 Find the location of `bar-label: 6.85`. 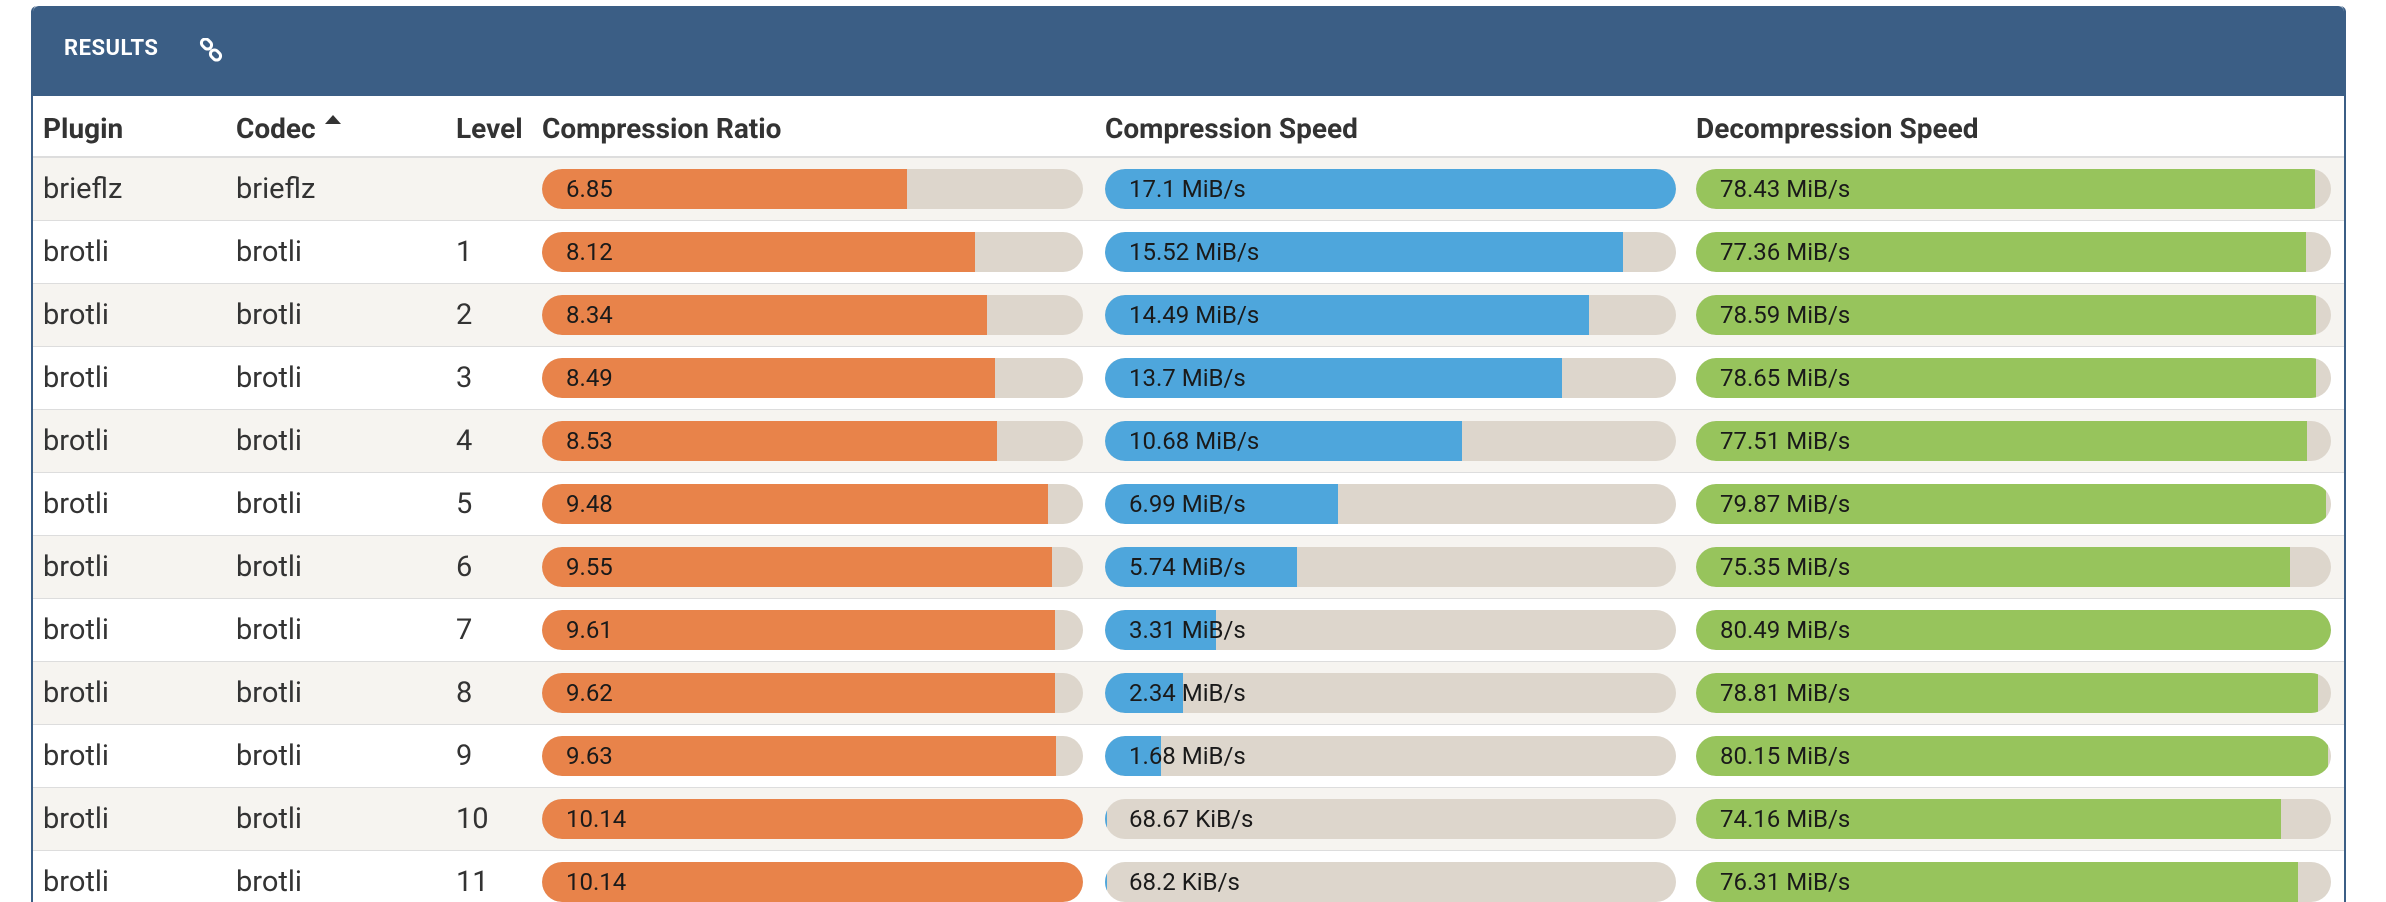

bar-label: 6.85 is located at coordinates (589, 189).